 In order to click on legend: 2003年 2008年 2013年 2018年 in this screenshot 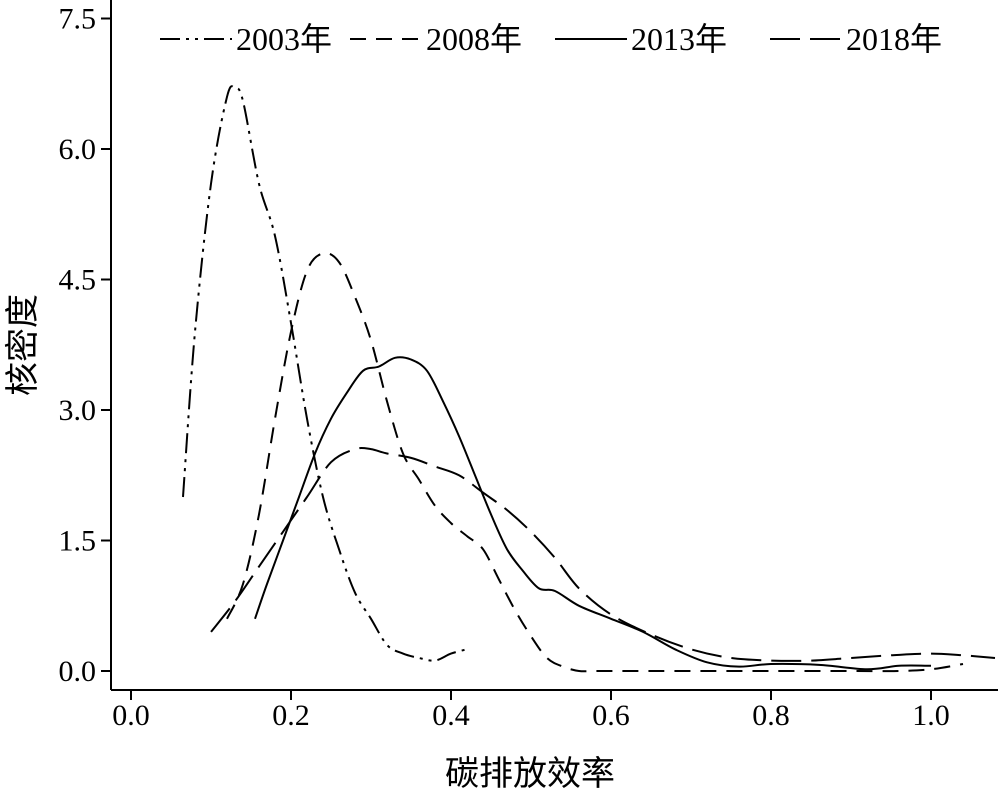, I will do `click(551, 39)`.